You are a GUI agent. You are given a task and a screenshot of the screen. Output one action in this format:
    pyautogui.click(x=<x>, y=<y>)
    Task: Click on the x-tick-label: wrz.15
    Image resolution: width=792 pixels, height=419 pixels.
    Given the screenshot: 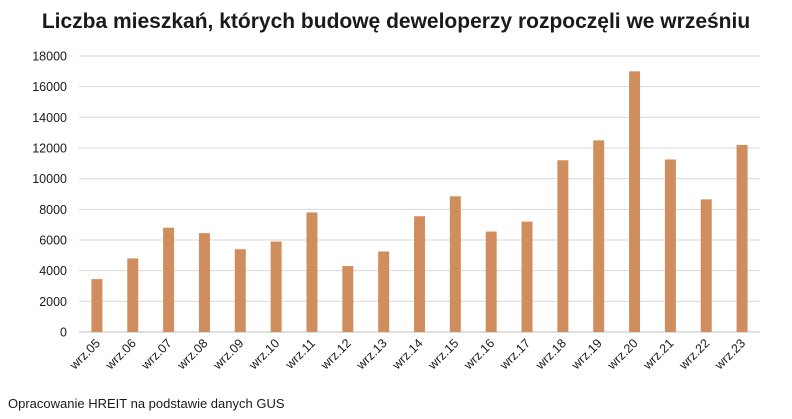 What is the action you would take?
    pyautogui.click(x=443, y=354)
    